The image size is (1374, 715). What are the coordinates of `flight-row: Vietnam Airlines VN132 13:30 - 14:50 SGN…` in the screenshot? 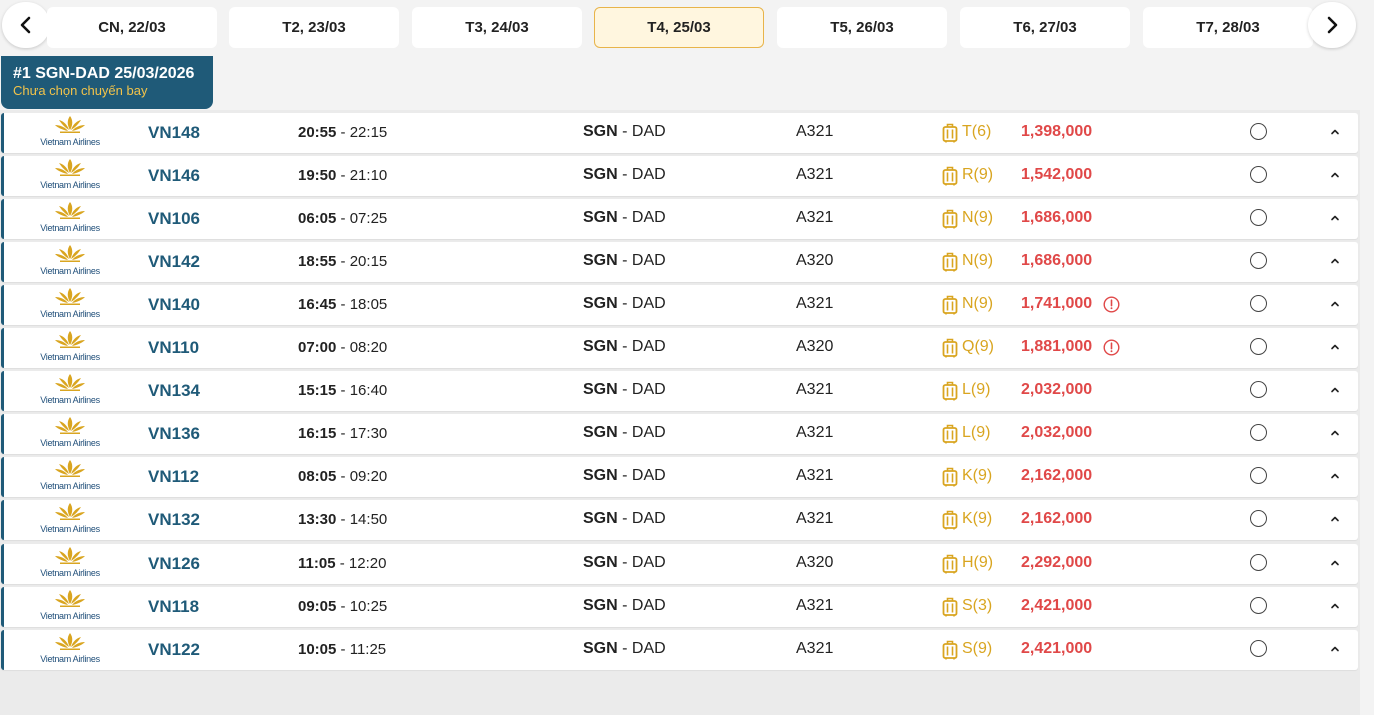 It's located at (679, 520).